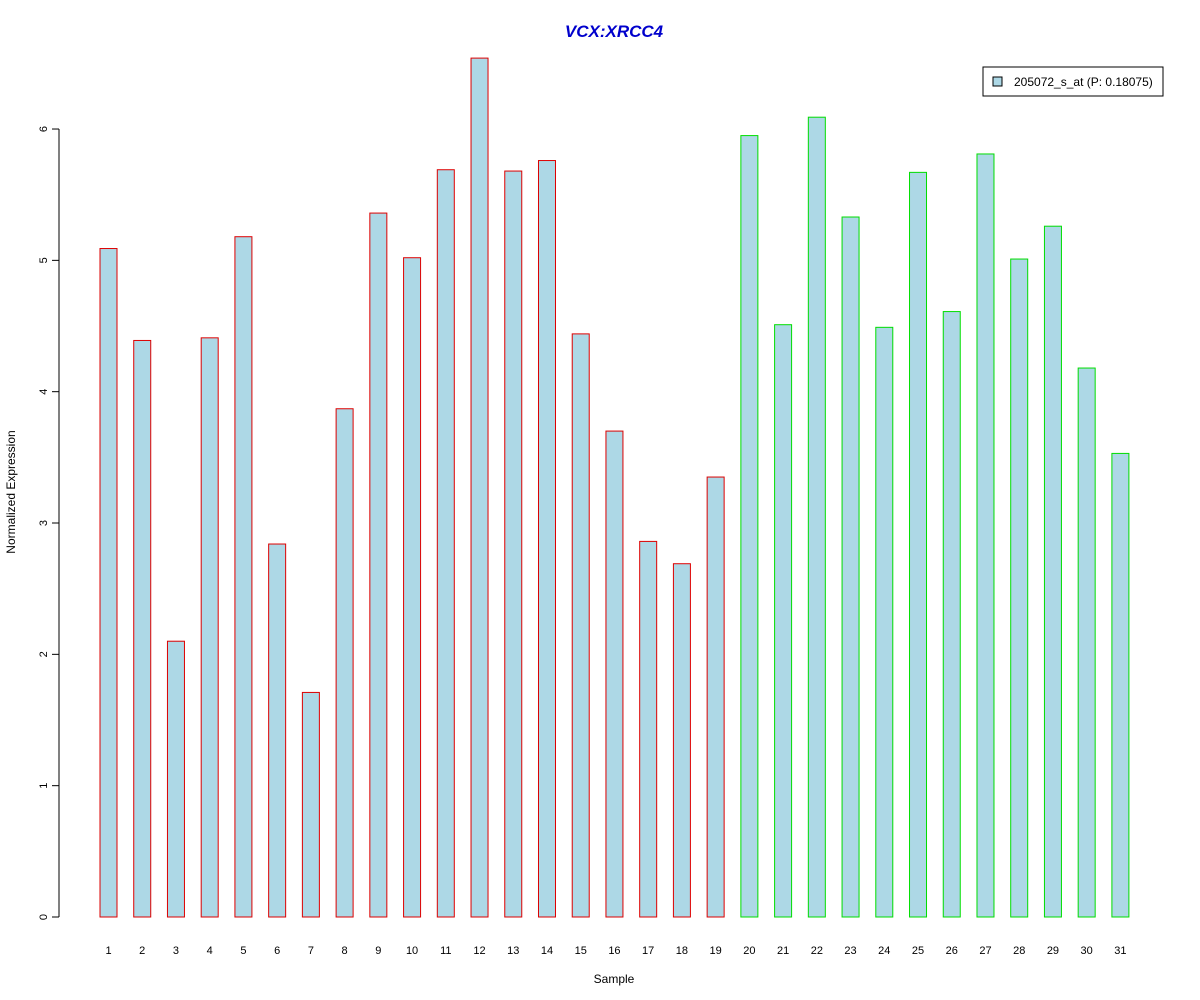 Image resolution: width=1200 pixels, height=1000 pixels. I want to click on y-tick-label: 6, so click(44, 129).